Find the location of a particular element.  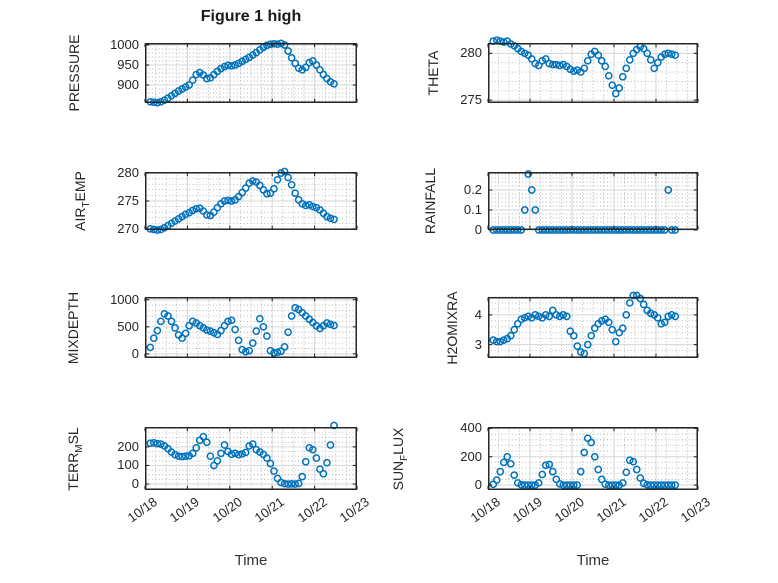

subplot-h2omixra is located at coordinates (593, 324).